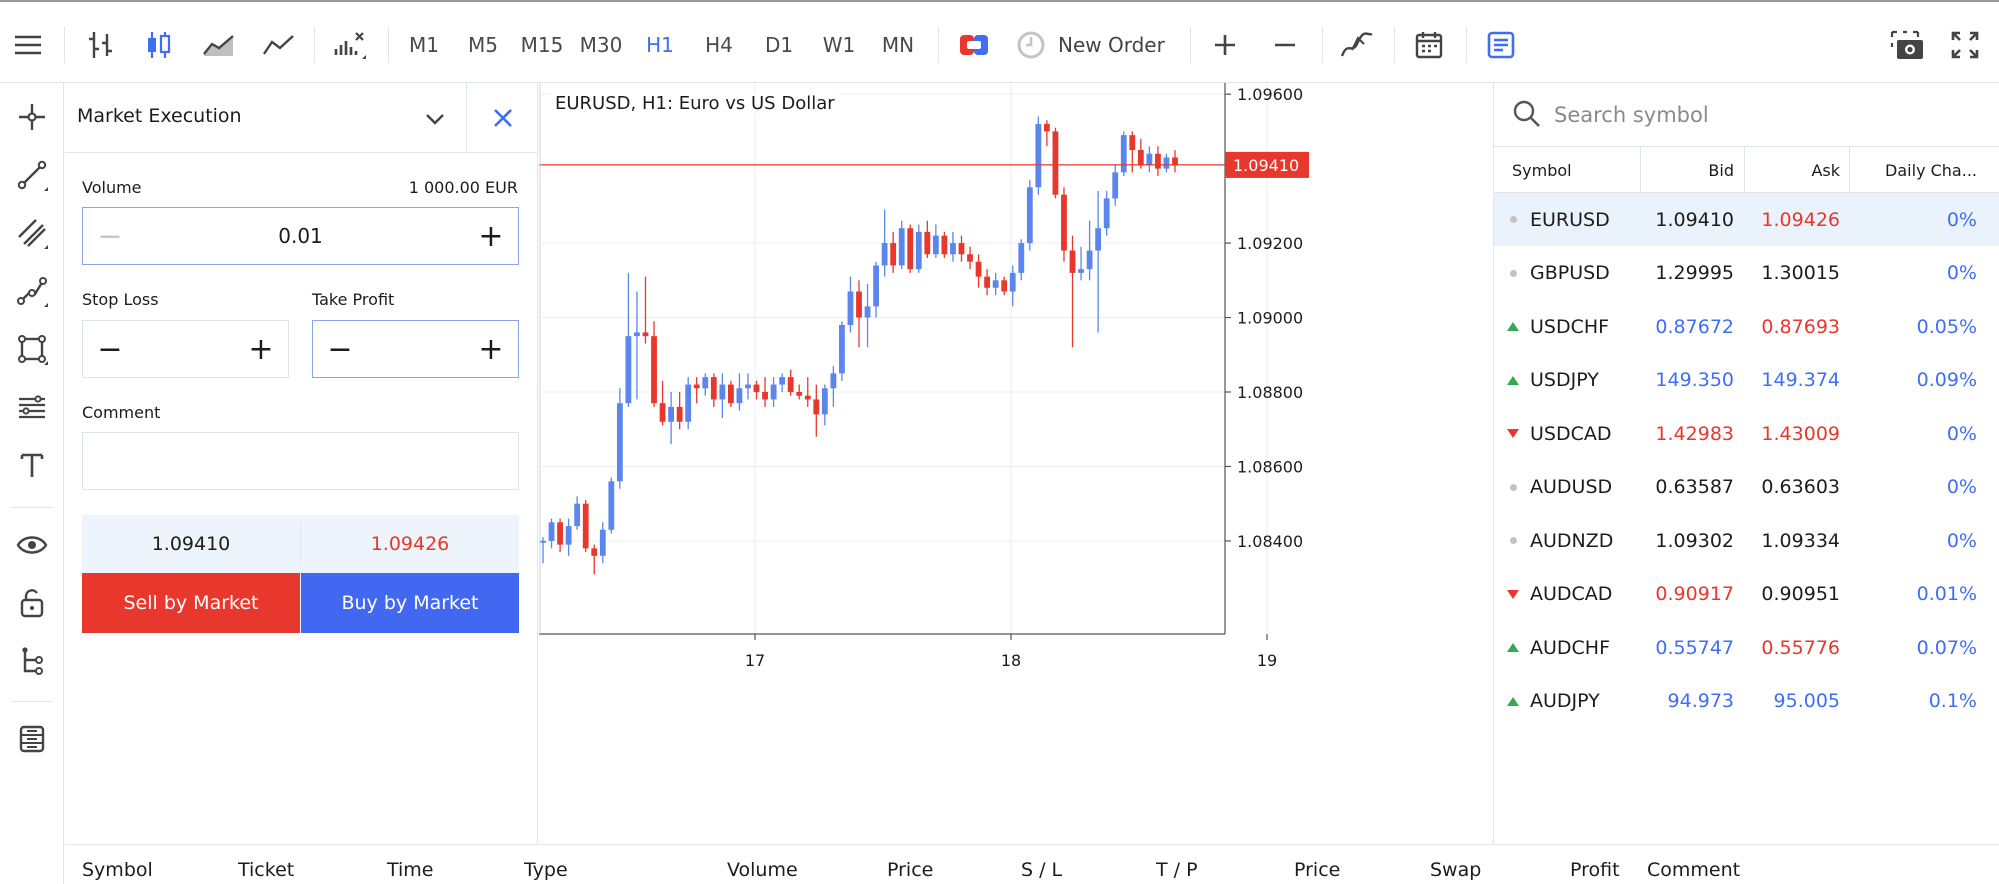 This screenshot has width=1999, height=884. Describe the element at coordinates (32, 465) in the screenshot. I see `text-tool-icon` at that location.